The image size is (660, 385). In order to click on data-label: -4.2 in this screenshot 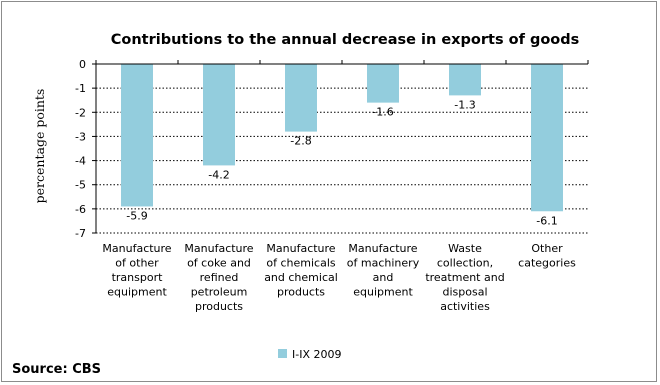, I will do `click(218, 174)`.